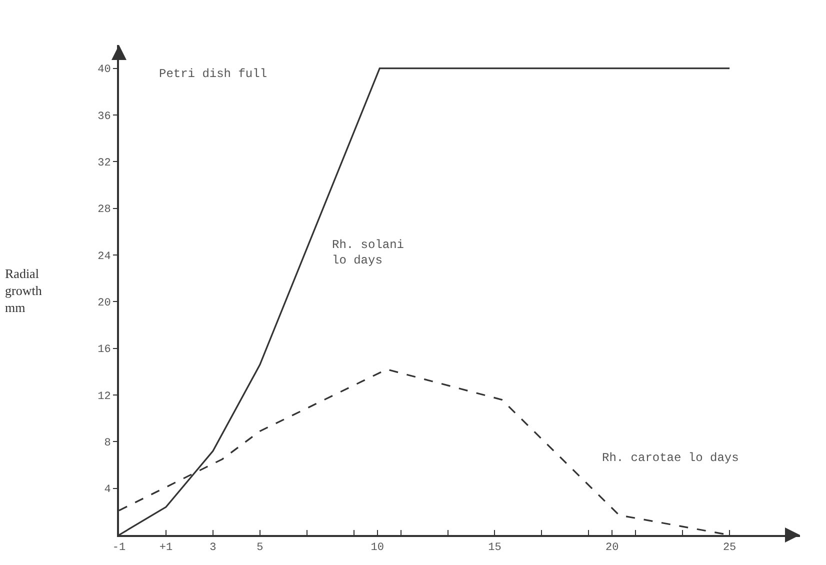 Image resolution: width=826 pixels, height=565 pixels. I want to click on annotation: Rh. solani lo days, so click(368, 253).